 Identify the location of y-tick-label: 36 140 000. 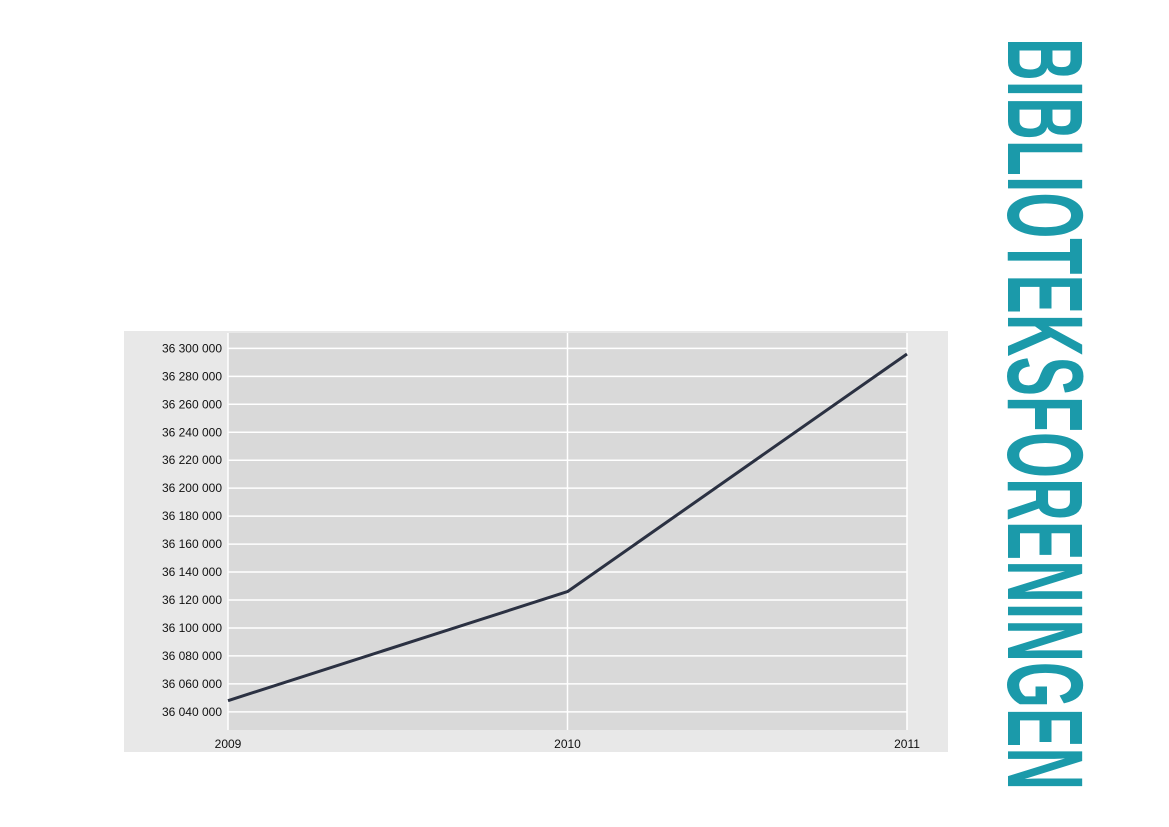
(192, 572).